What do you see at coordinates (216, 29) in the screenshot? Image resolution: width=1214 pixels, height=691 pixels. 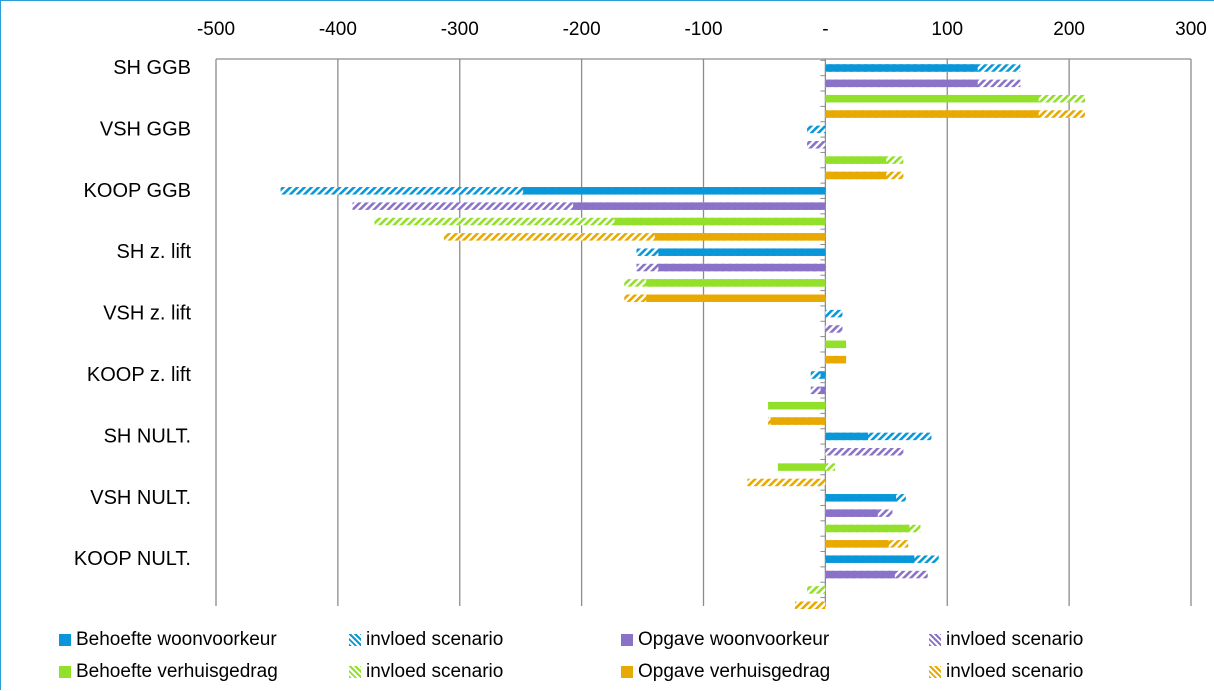 I see `x-tick-label: -500` at bounding box center [216, 29].